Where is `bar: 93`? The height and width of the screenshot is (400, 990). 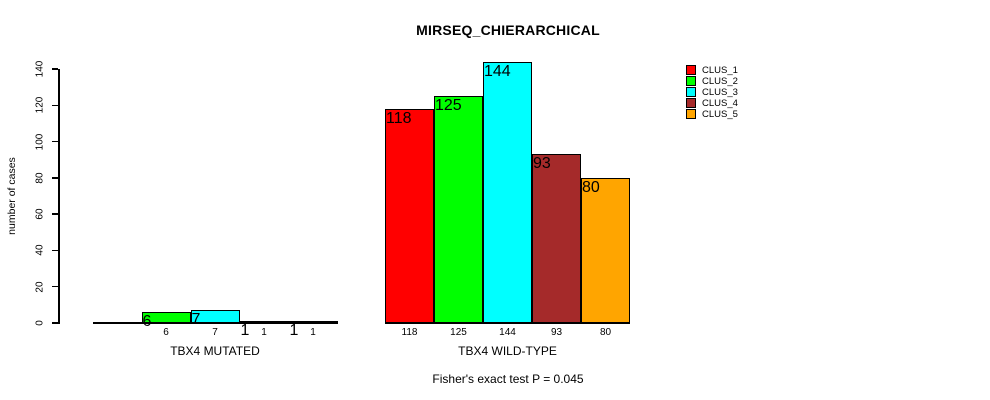 bar: 93 is located at coordinates (556, 238).